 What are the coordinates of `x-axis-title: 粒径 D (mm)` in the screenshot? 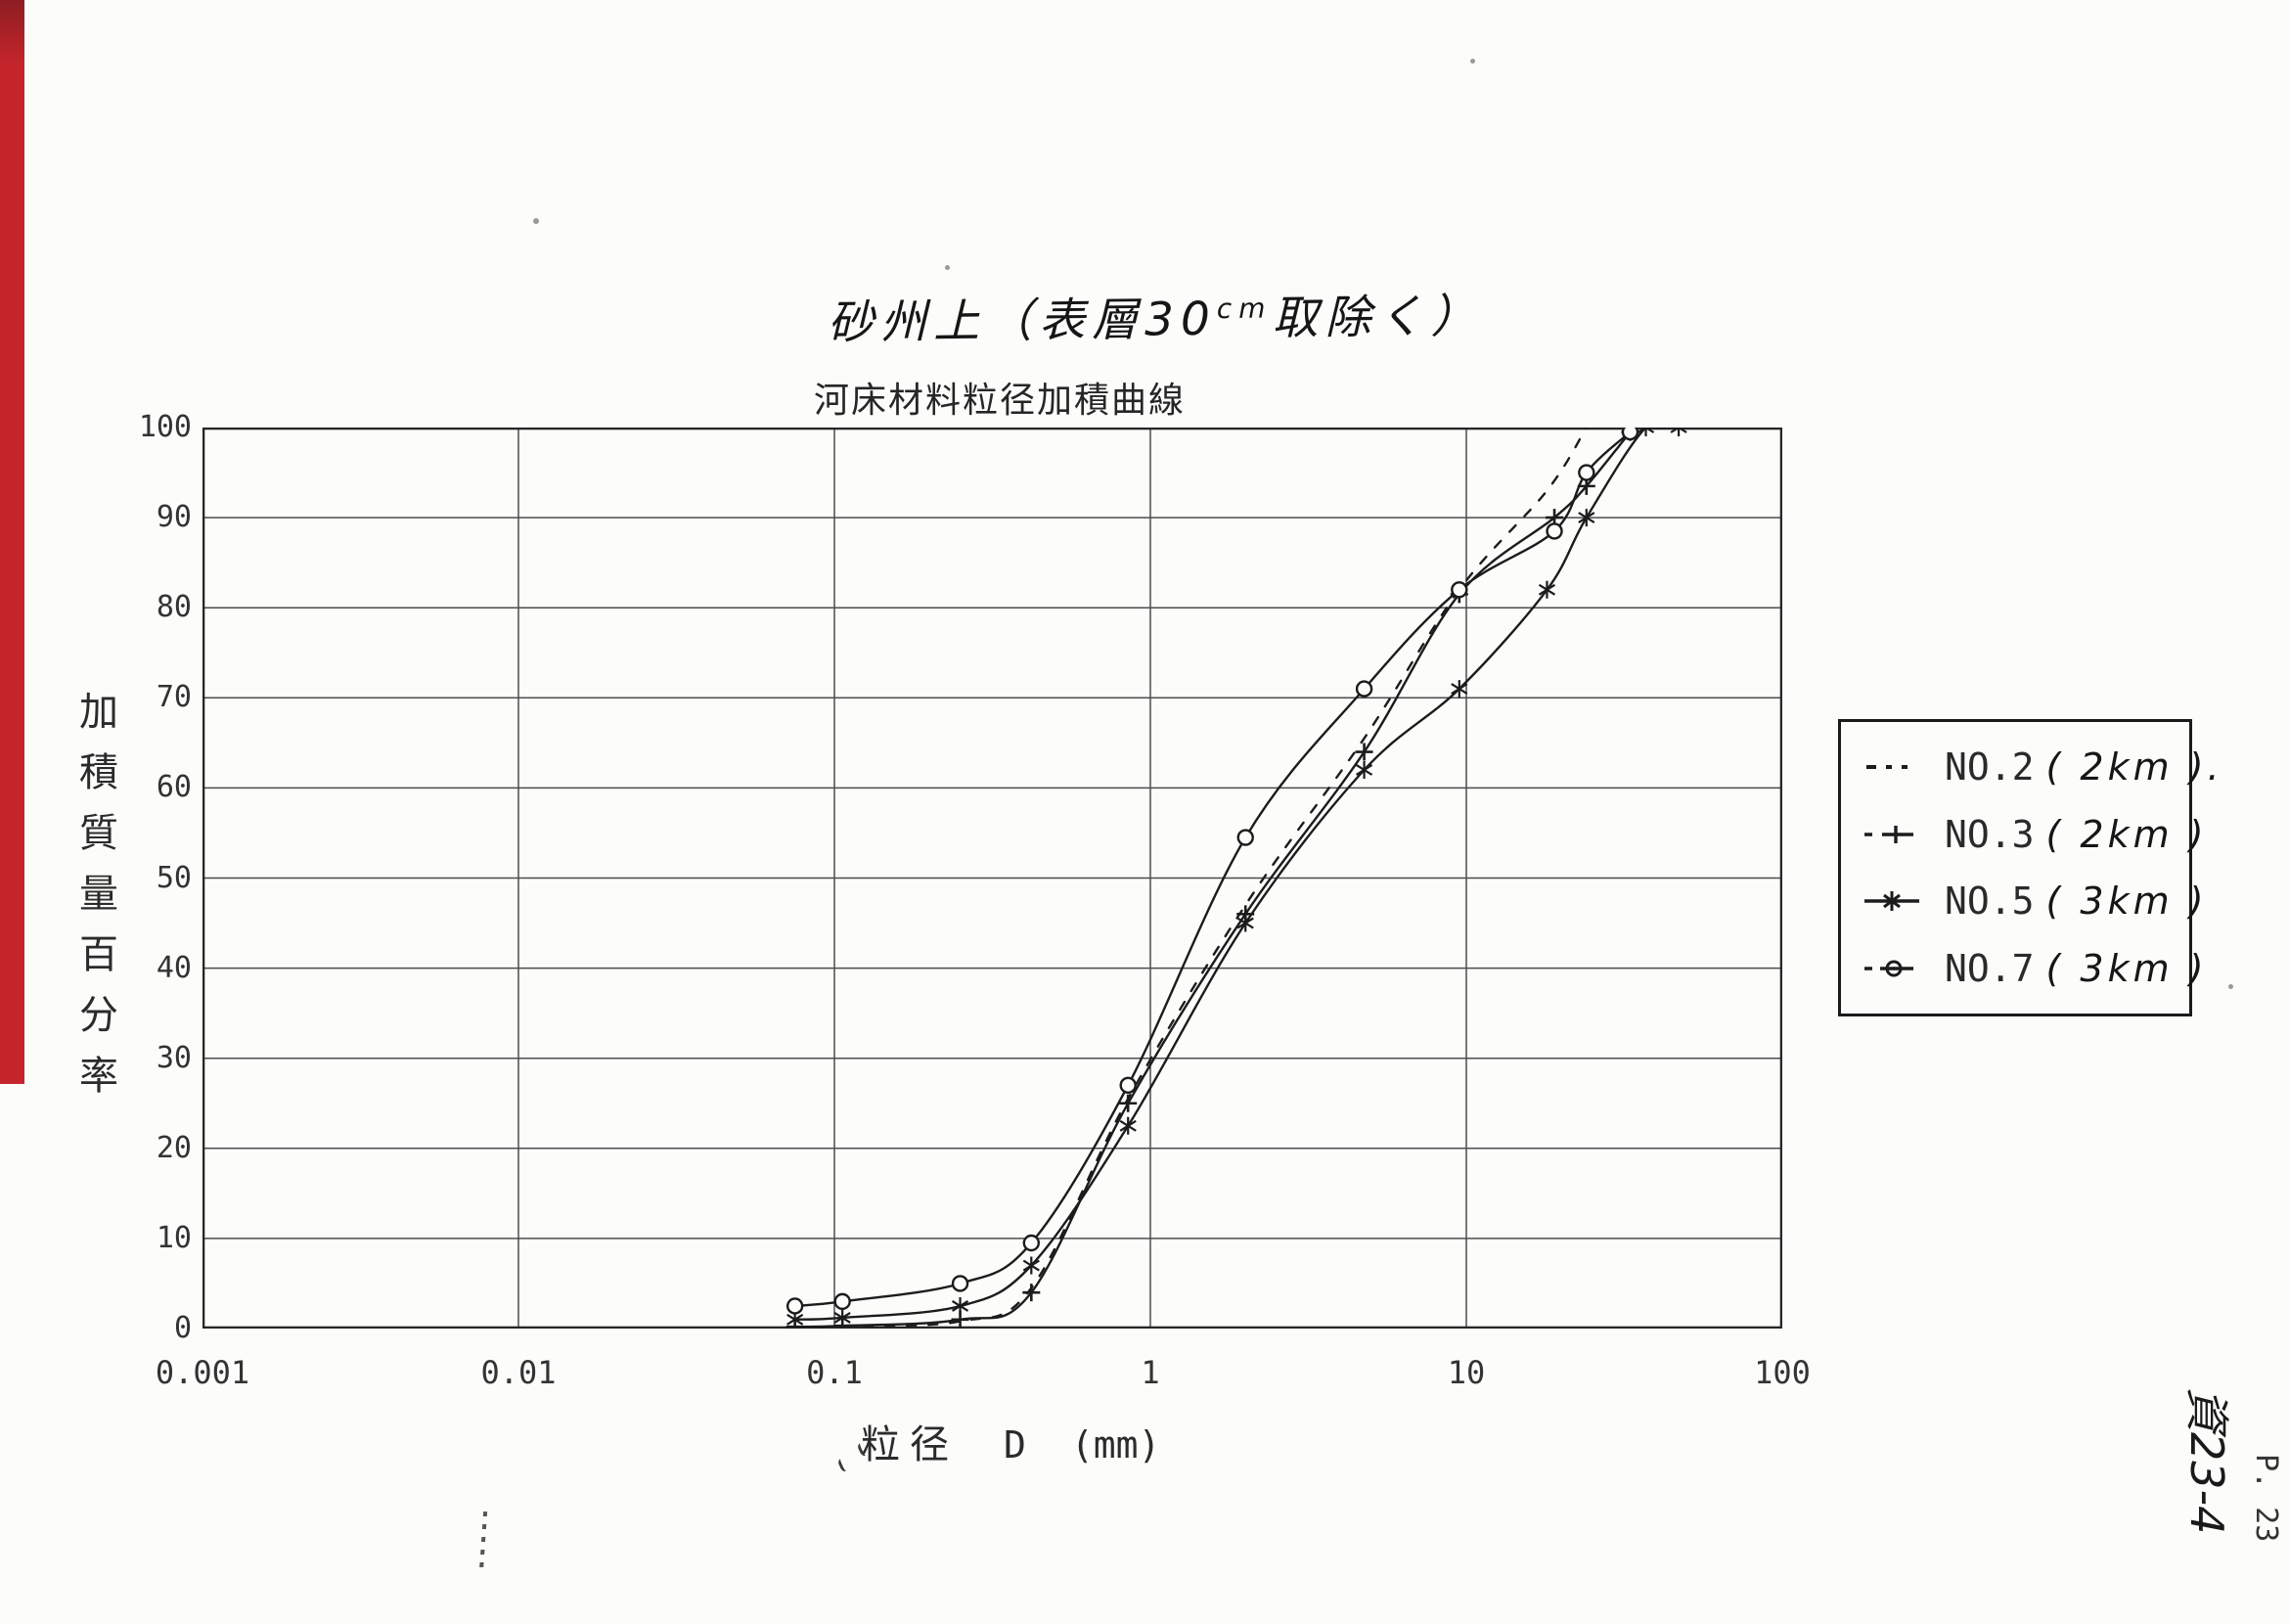 It's located at (1010, 1441).